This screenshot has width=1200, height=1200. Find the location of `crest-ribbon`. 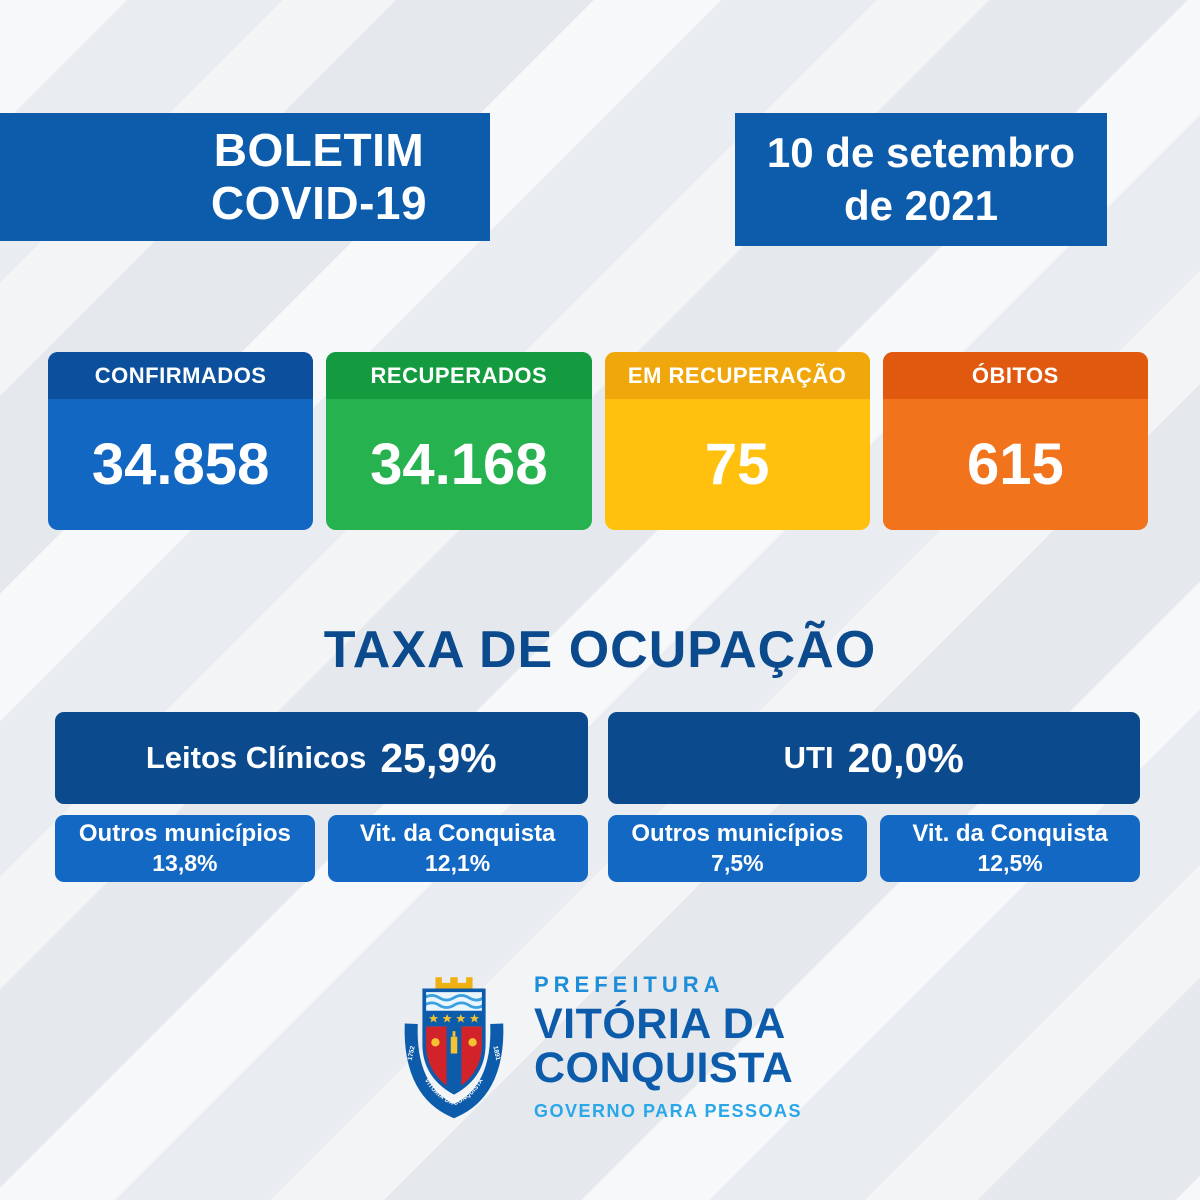

crest-ribbon is located at coordinates (454, 1071).